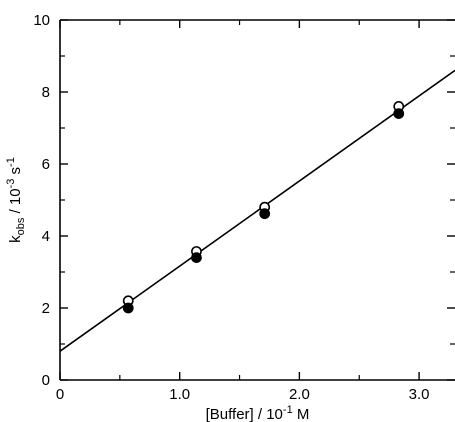 Image resolution: width=455 pixels, height=422 pixels. Describe the element at coordinates (46, 308) in the screenshot. I see `y-tick-label-1: 2` at that location.